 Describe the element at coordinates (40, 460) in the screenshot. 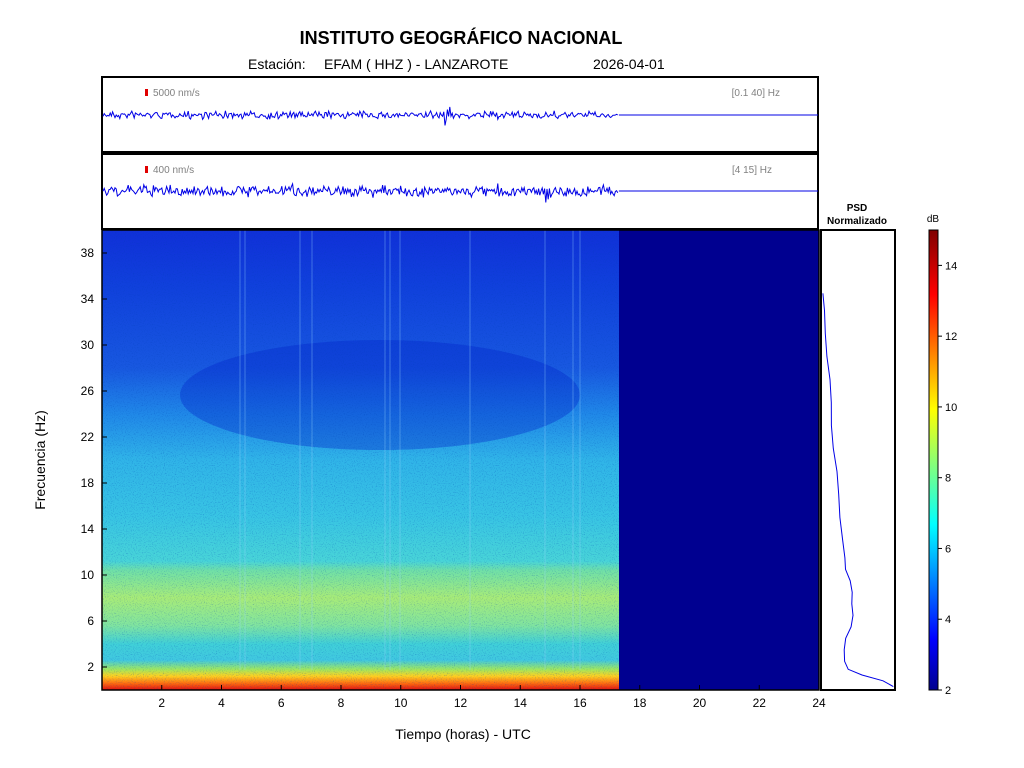

I see `y-axis-label: Frecuencia (Hz)` at that location.